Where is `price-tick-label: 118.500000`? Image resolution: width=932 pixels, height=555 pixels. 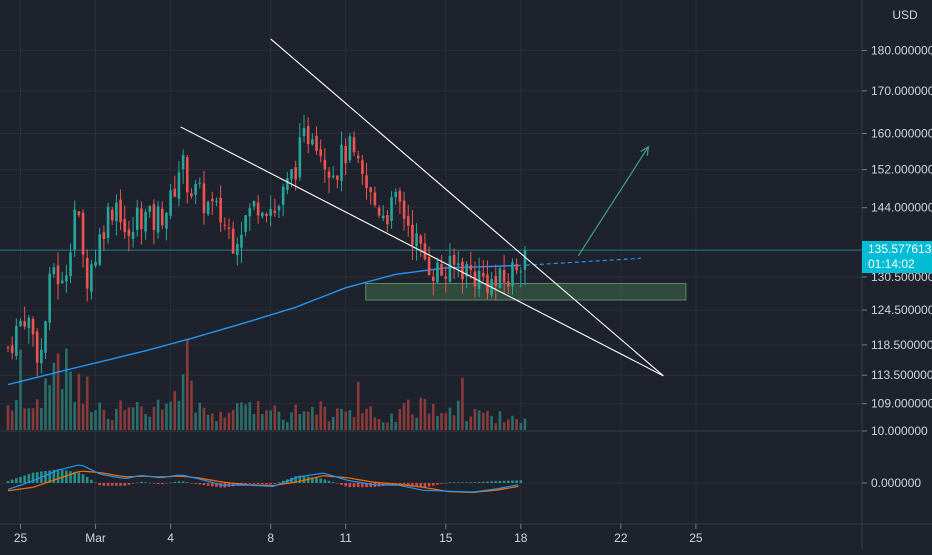 price-tick-label: 118.500000 is located at coordinates (901, 345).